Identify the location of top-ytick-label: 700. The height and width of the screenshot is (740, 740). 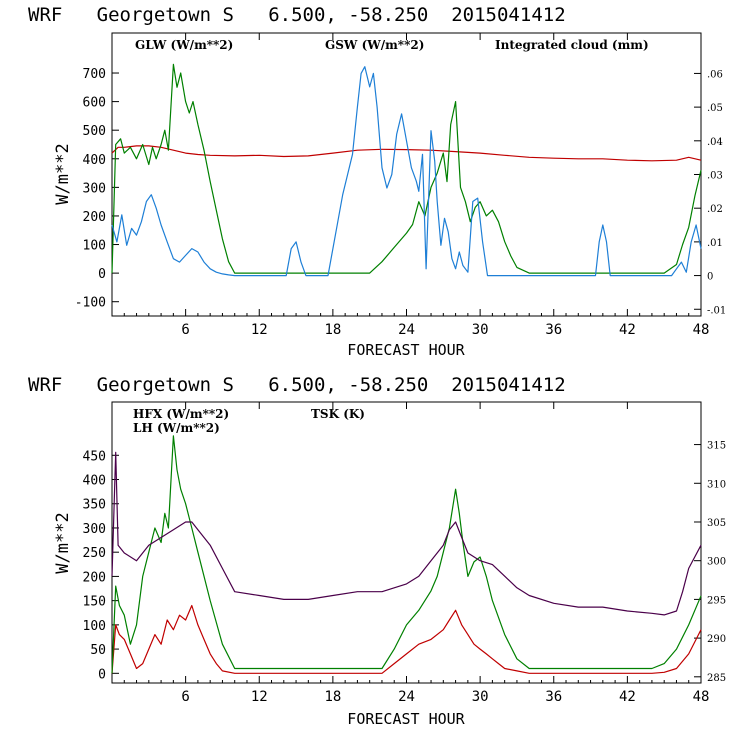
(94, 74).